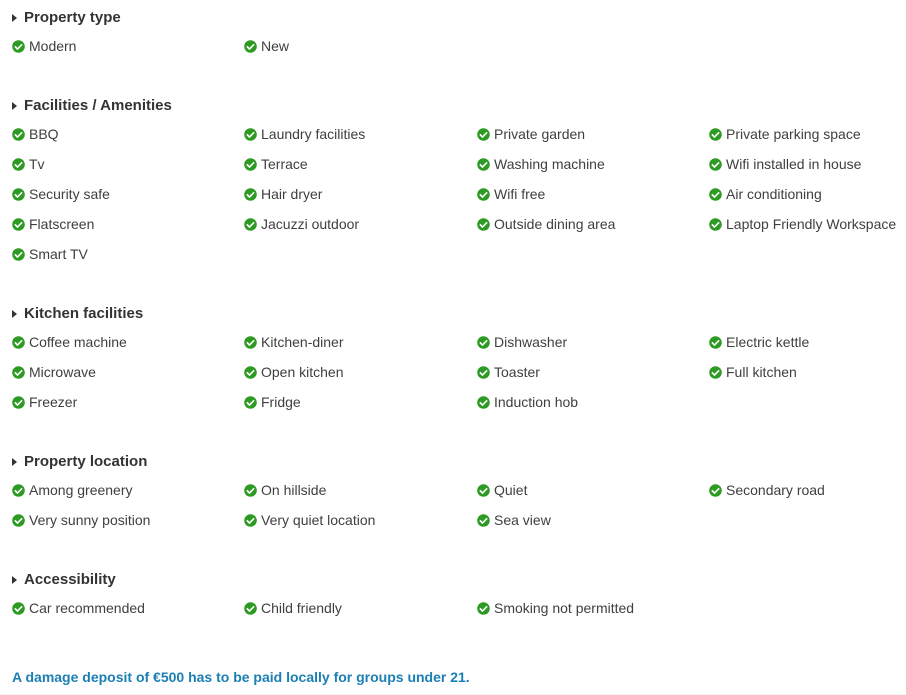  Describe the element at coordinates (807, 164) in the screenshot. I see `amenity-item-wifi-installed-in-house: Wifi installed in house` at that location.